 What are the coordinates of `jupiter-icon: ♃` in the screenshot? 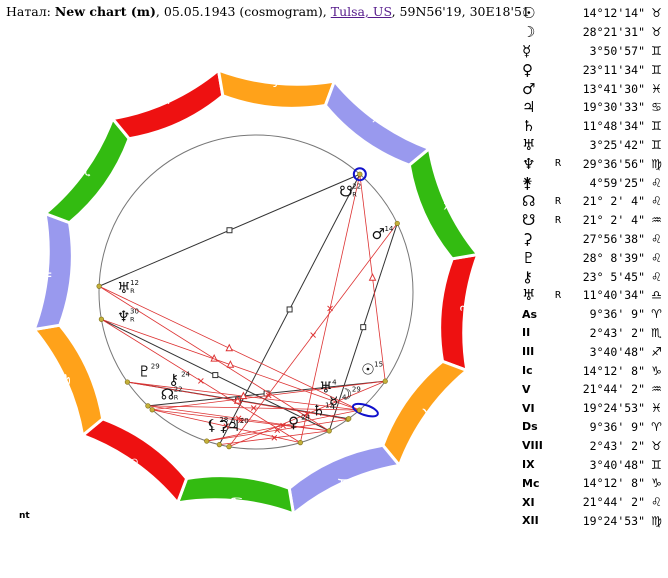 It's located at (233, 426).